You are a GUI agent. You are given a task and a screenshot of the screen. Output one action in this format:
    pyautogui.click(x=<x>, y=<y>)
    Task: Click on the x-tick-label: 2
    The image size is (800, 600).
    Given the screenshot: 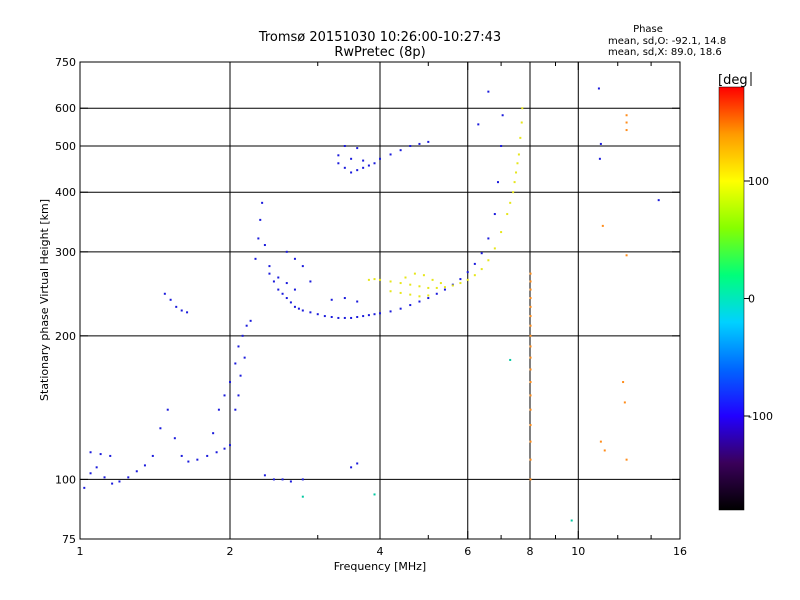 What is the action you would take?
    pyautogui.click(x=230, y=551)
    